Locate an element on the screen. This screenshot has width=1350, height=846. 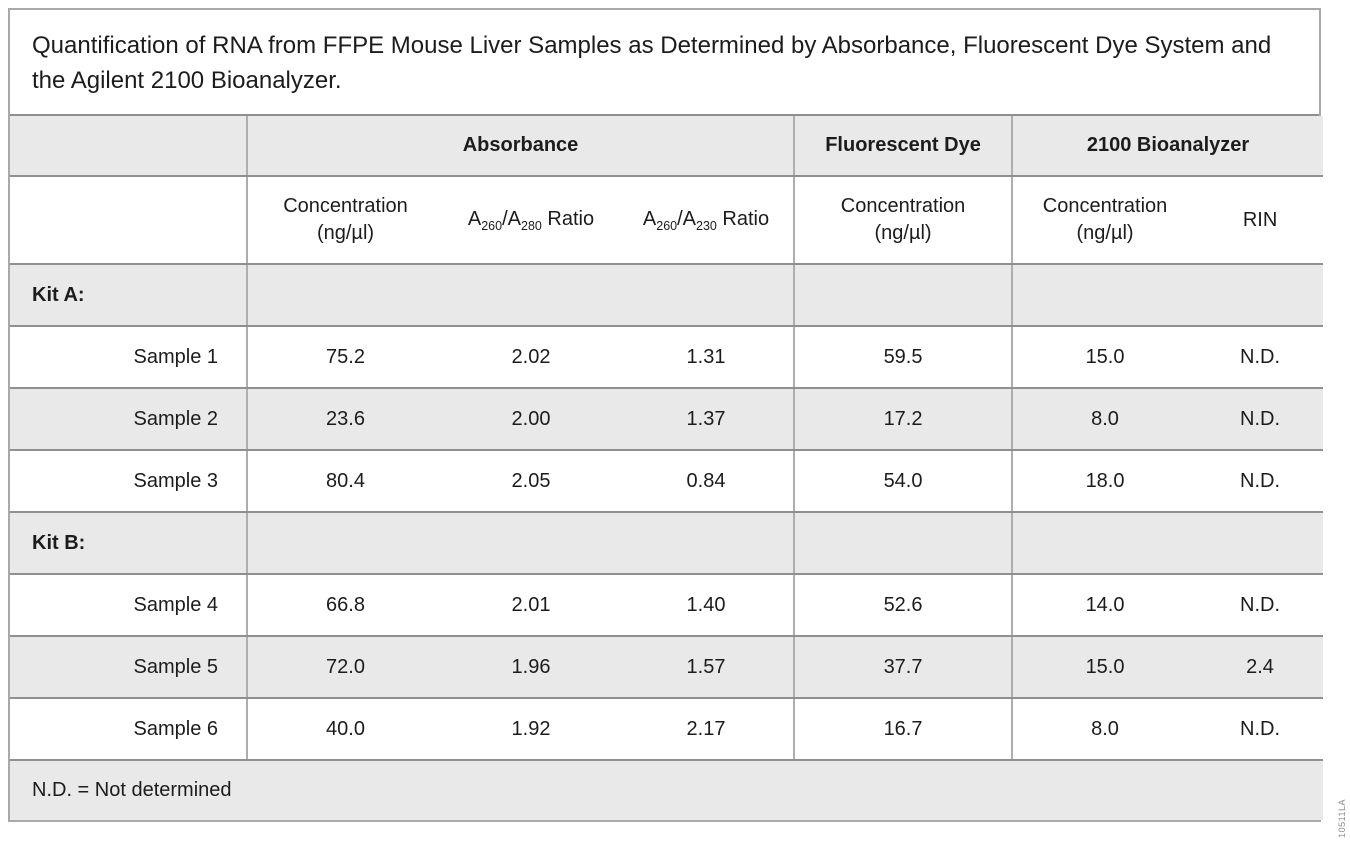
table-row-sample-4: Sample 4 66.8 2.01 1.40 52.6 14.0 N.D. is located at coordinates (667, 605).